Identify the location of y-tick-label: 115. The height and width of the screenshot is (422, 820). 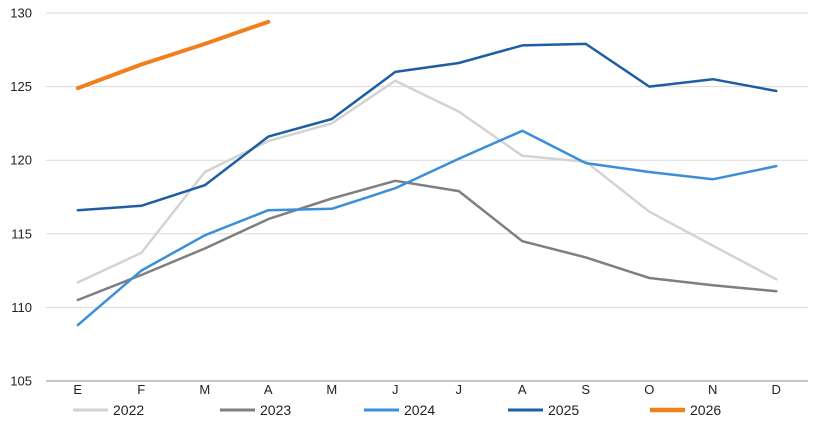
(21, 233).